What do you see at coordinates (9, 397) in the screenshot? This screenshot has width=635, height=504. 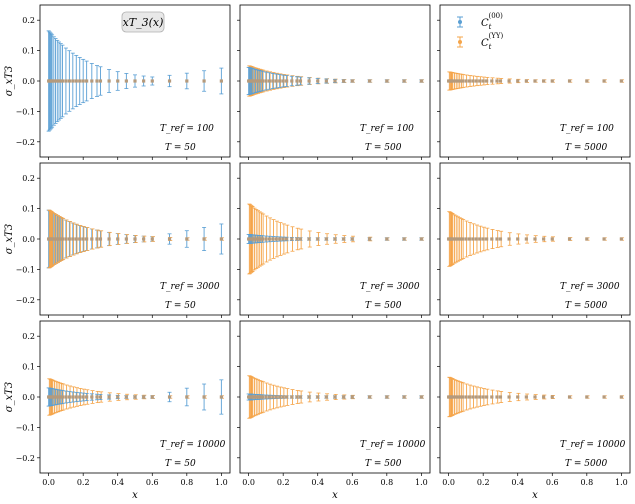 I see `y-axis-label: σ_xT3` at bounding box center [9, 397].